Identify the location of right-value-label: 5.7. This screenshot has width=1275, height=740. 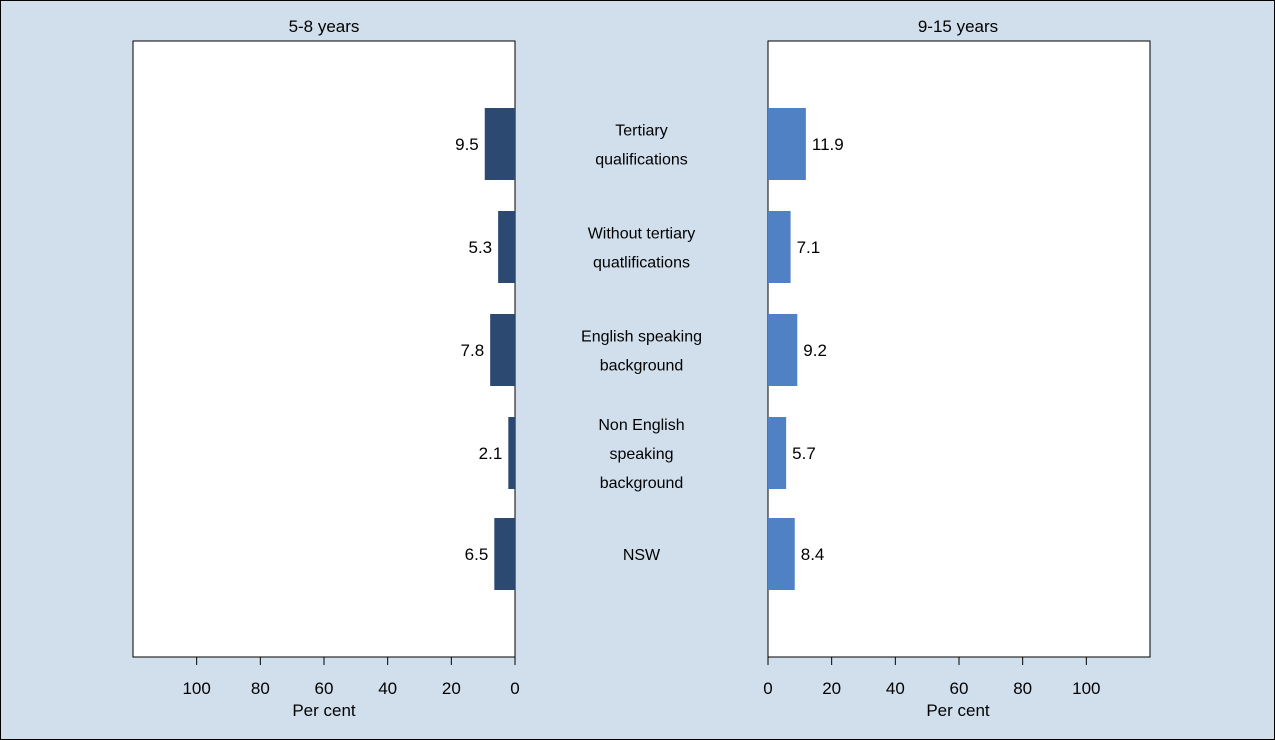
(804, 453).